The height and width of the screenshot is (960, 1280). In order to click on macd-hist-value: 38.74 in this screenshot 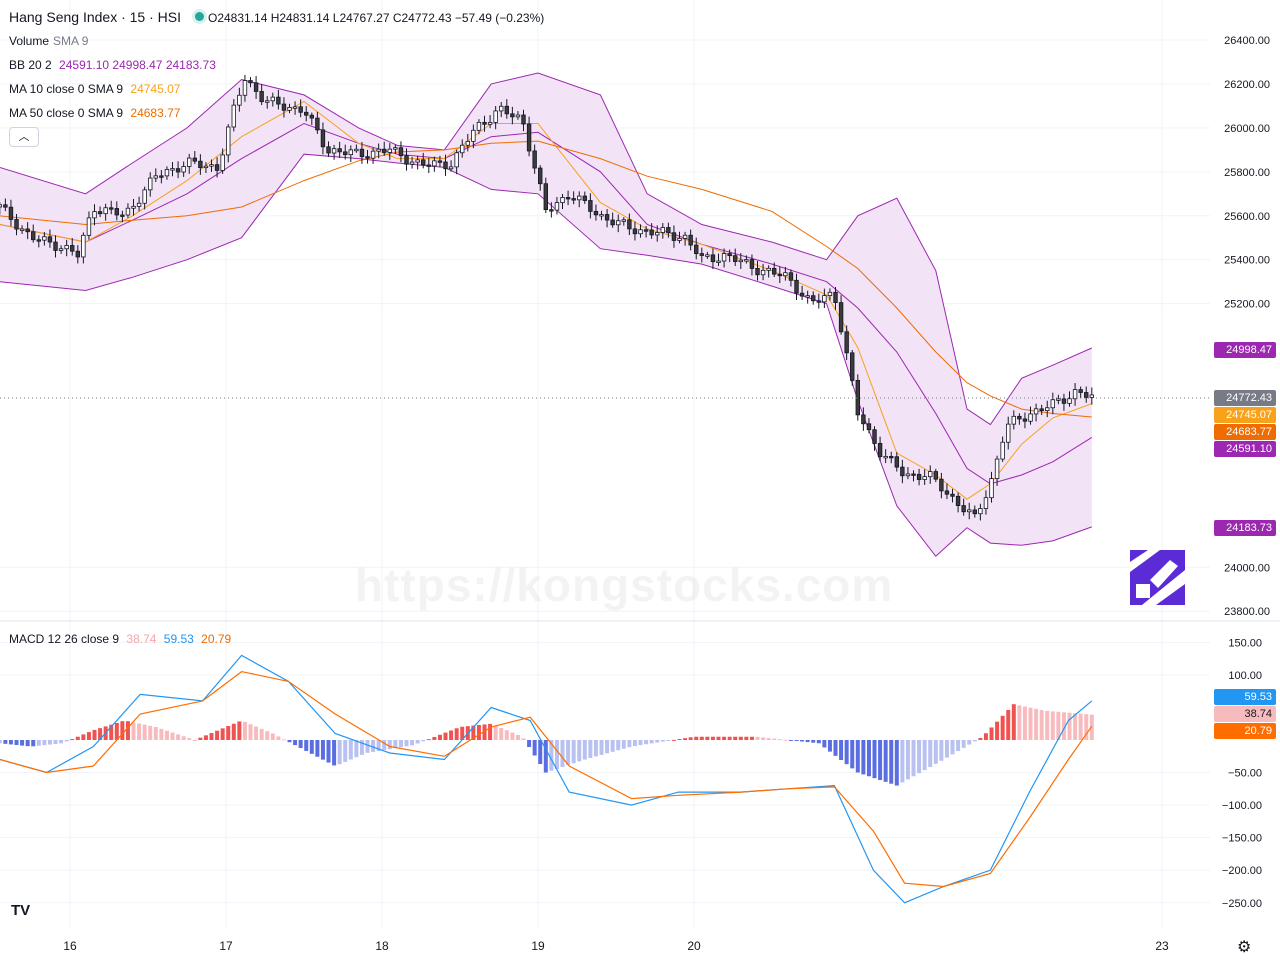, I will do `click(141, 639)`.